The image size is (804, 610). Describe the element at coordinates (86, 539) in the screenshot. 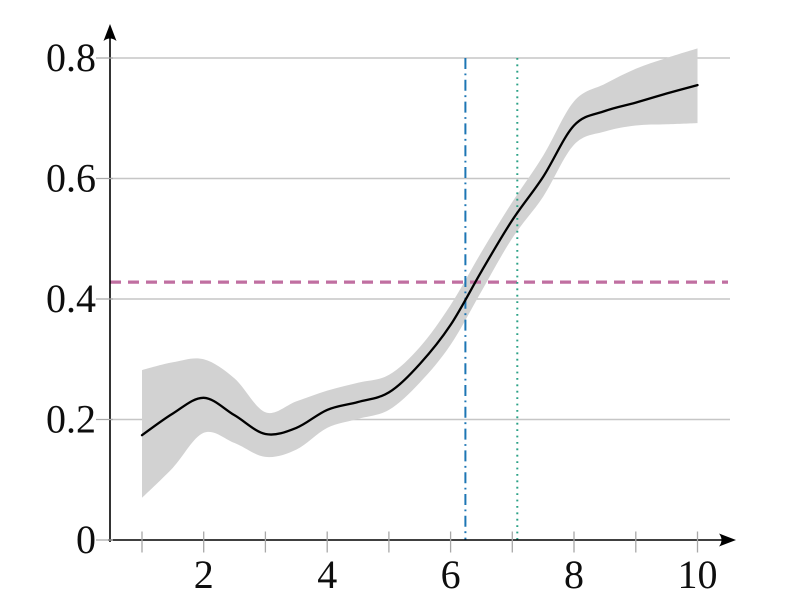

I see `y-tick-label: 0` at that location.